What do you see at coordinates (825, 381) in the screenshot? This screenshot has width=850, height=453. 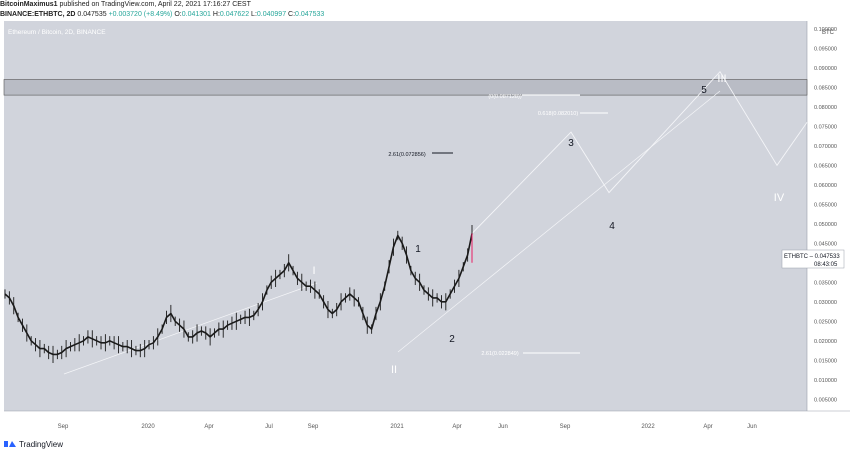 I see `y-tick-label: 0.010000` at bounding box center [825, 381].